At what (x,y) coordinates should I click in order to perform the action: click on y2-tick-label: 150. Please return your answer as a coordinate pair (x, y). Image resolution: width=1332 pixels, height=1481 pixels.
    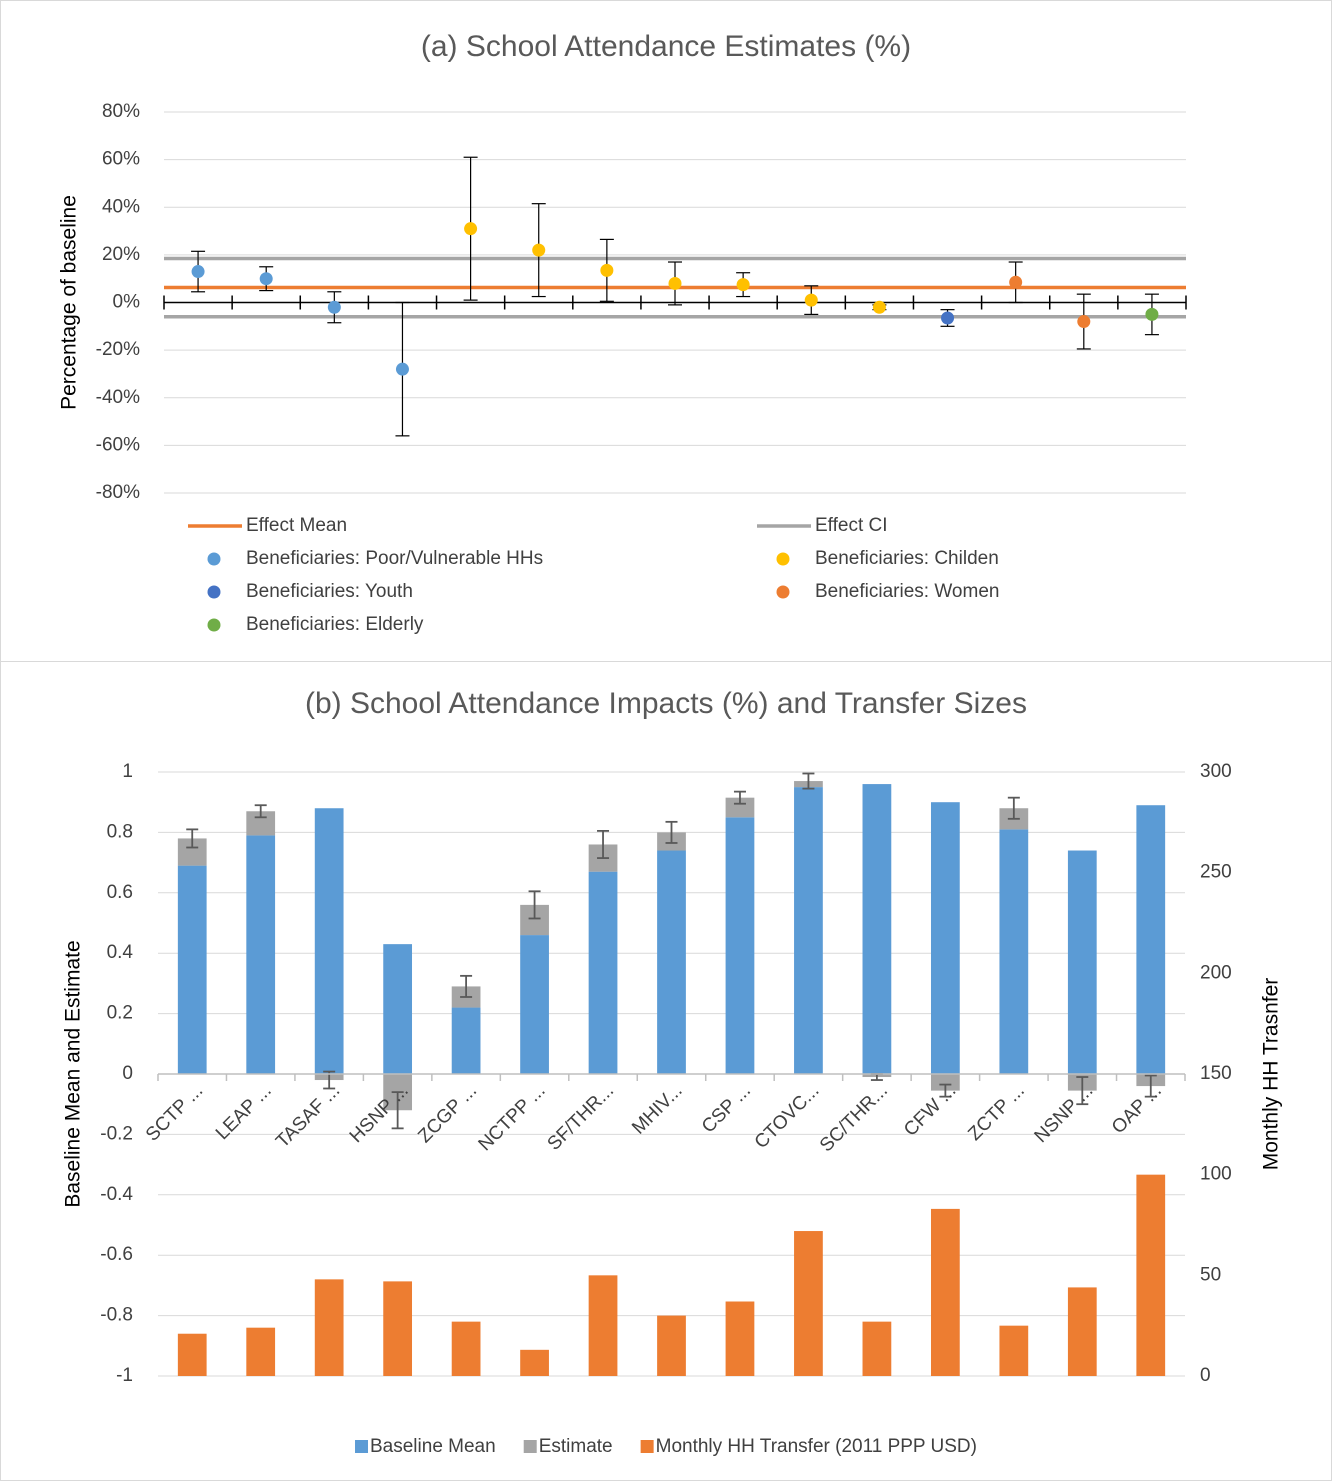
    Looking at the image, I should click on (1216, 1073).